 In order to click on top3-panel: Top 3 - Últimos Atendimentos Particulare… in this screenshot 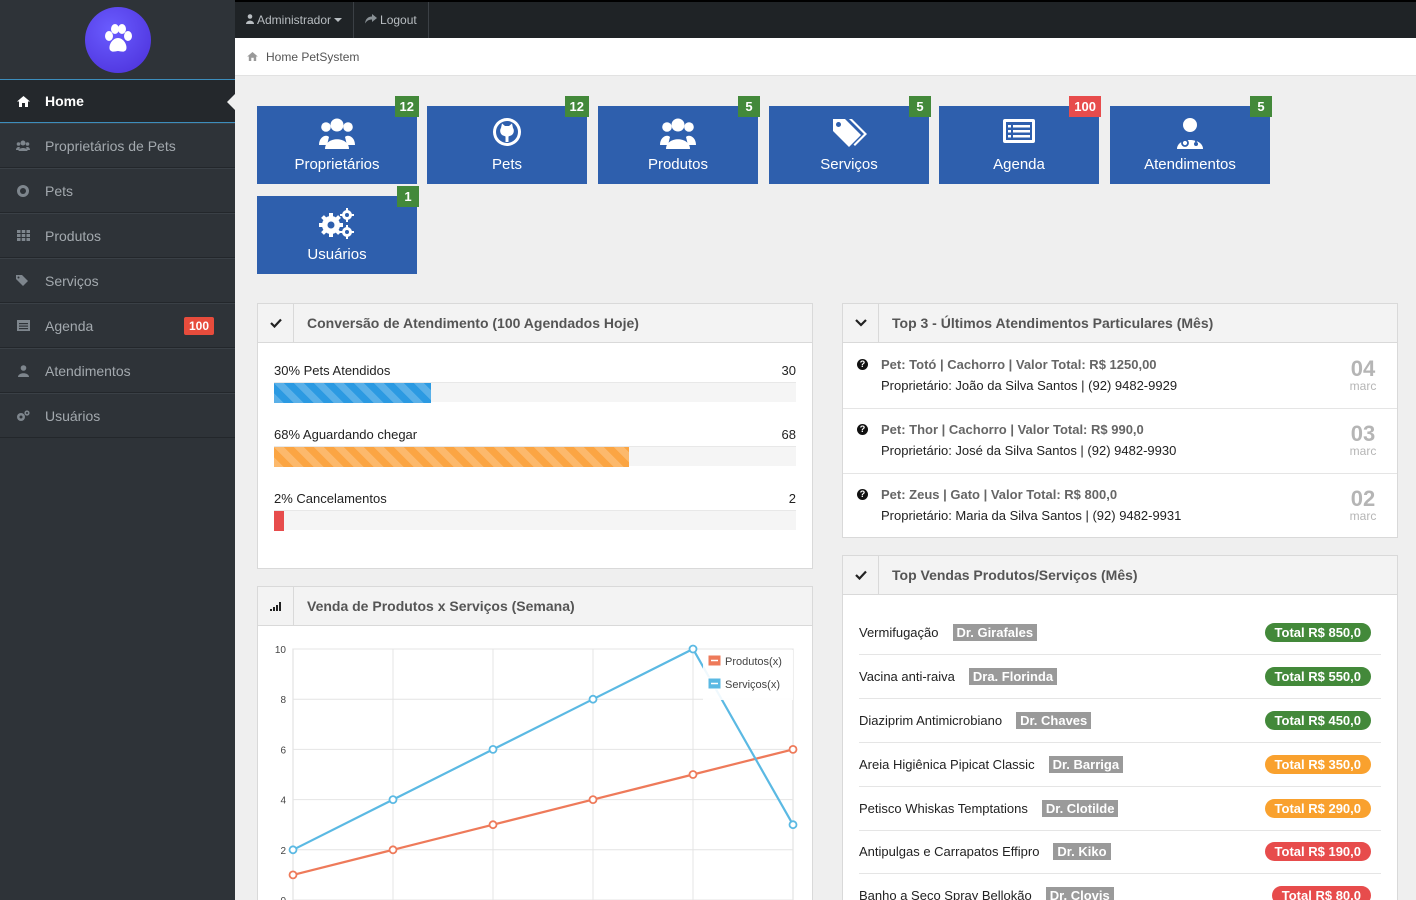, I will do `click(1120, 420)`.